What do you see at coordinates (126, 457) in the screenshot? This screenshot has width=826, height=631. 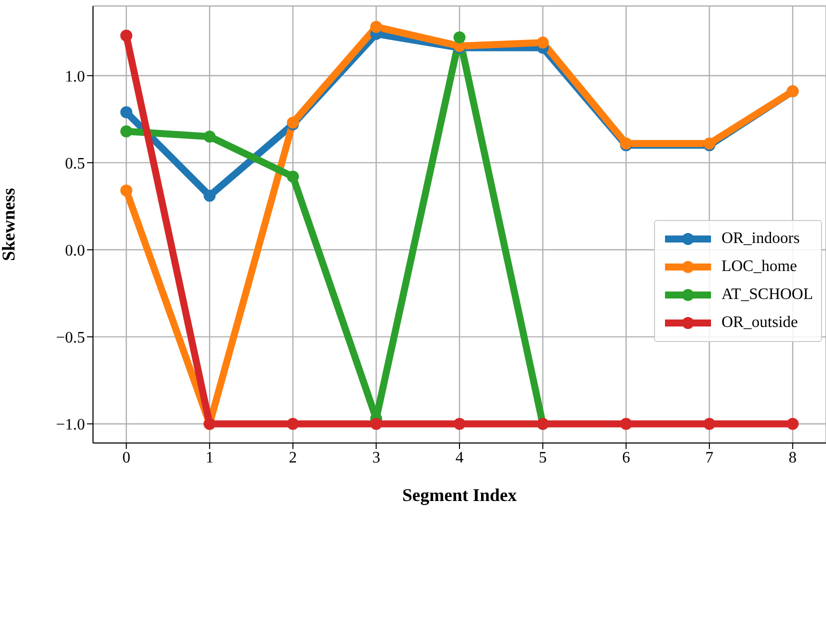 I see `x-tick-label: 0` at bounding box center [126, 457].